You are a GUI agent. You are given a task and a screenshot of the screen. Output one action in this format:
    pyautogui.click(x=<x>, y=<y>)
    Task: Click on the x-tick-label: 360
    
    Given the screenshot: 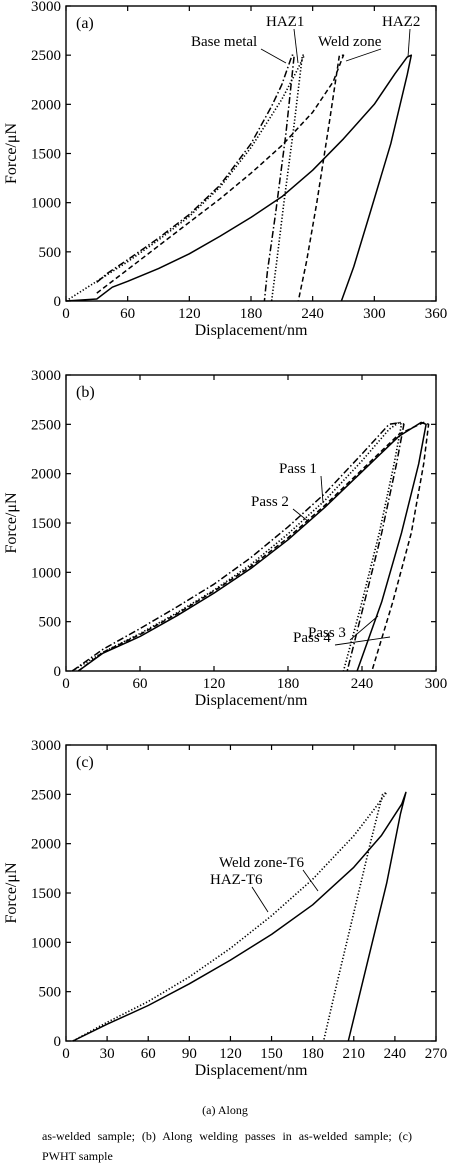 What is the action you would take?
    pyautogui.click(x=436, y=314)
    